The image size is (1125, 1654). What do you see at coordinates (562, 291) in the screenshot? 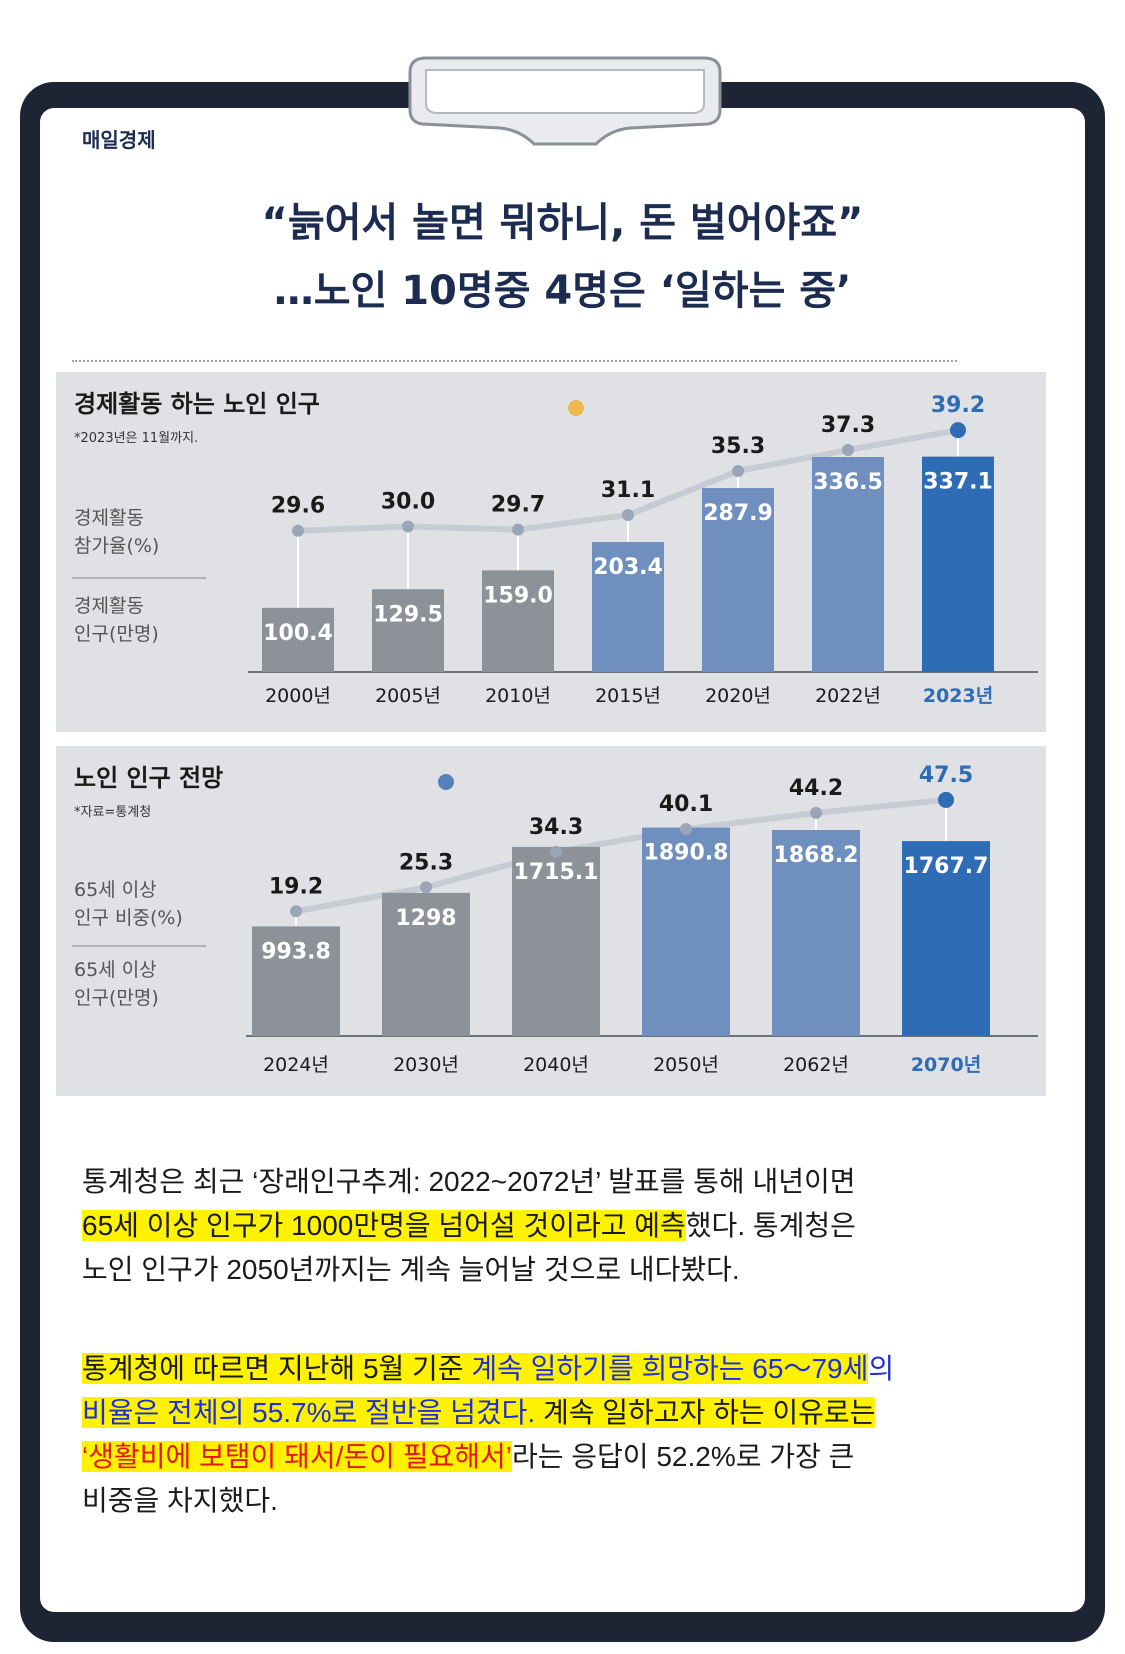
I see `headline-line-2: …노인 10명중 4명은 ‘일하는 중’` at bounding box center [562, 291].